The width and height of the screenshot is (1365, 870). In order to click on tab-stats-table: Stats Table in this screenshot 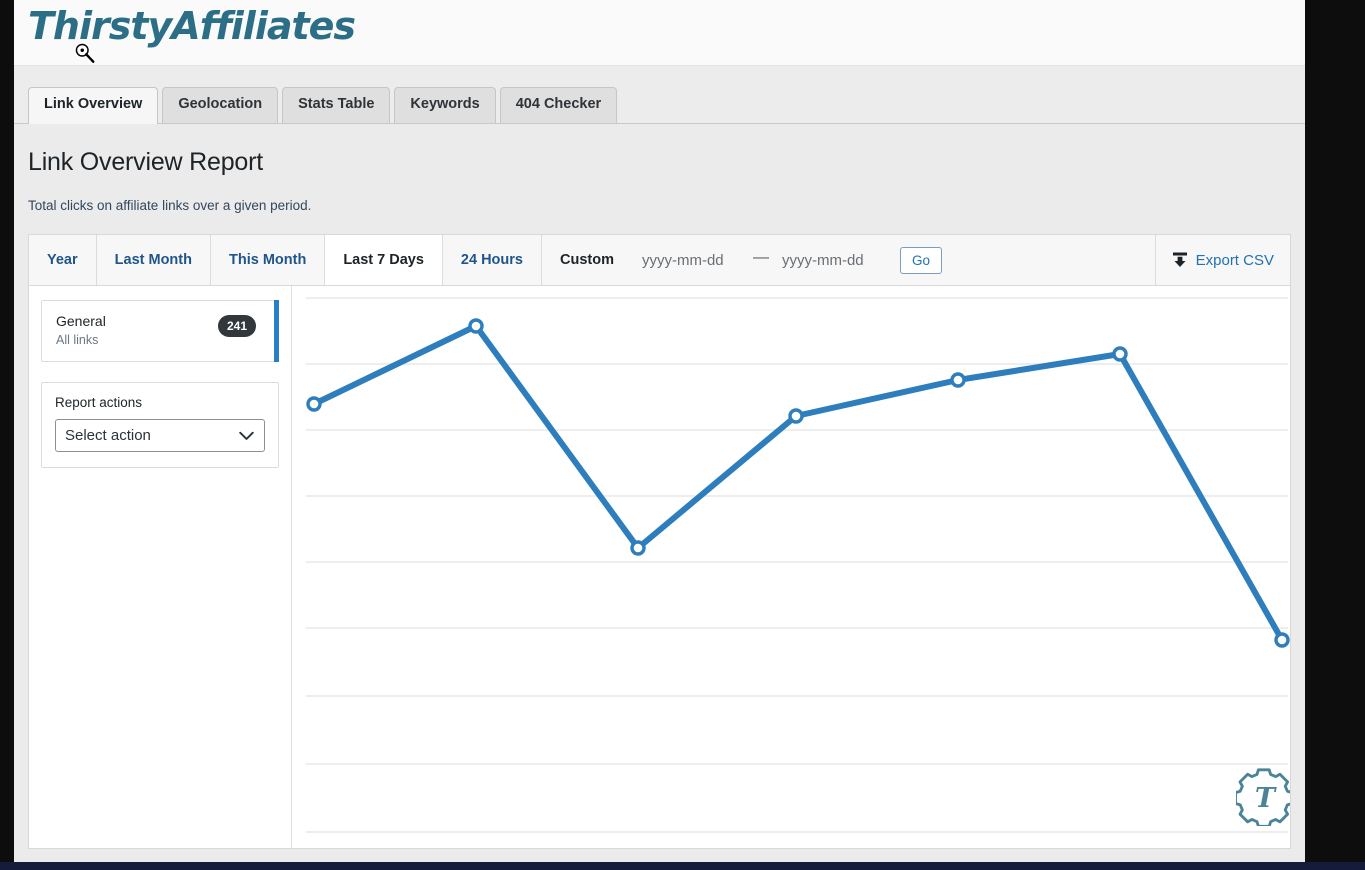, I will do `click(336, 105)`.